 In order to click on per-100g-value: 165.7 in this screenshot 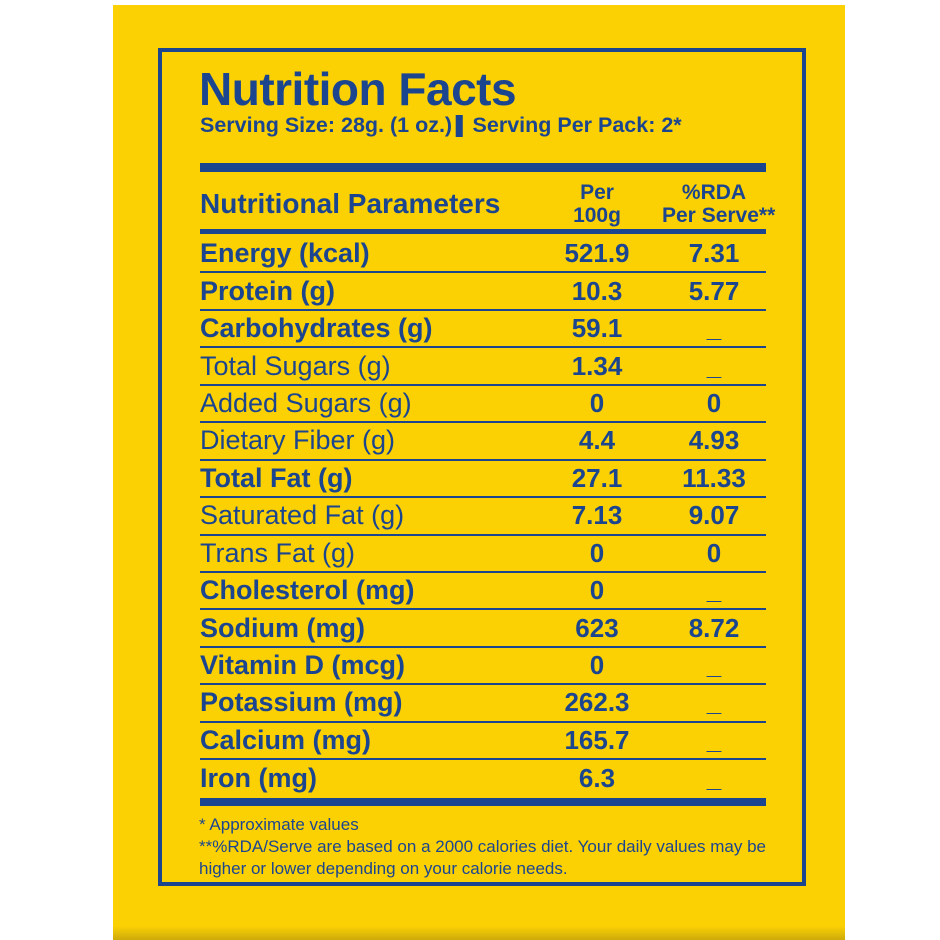, I will do `click(597, 739)`.